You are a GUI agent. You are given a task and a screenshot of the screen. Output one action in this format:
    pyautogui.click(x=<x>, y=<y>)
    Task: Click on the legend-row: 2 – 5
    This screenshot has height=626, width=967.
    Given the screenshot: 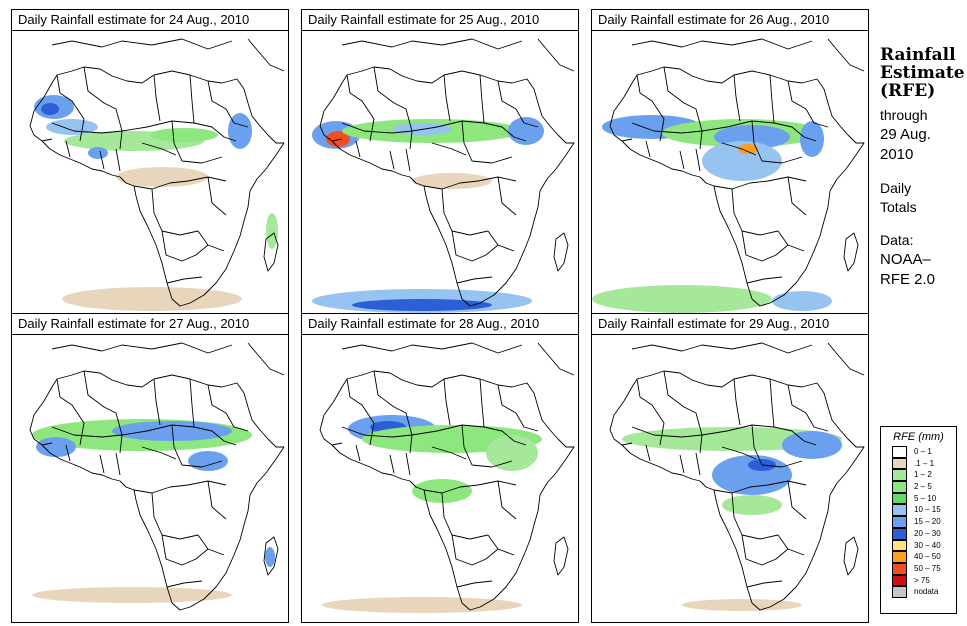 What is the action you would take?
    pyautogui.click(x=924, y=487)
    